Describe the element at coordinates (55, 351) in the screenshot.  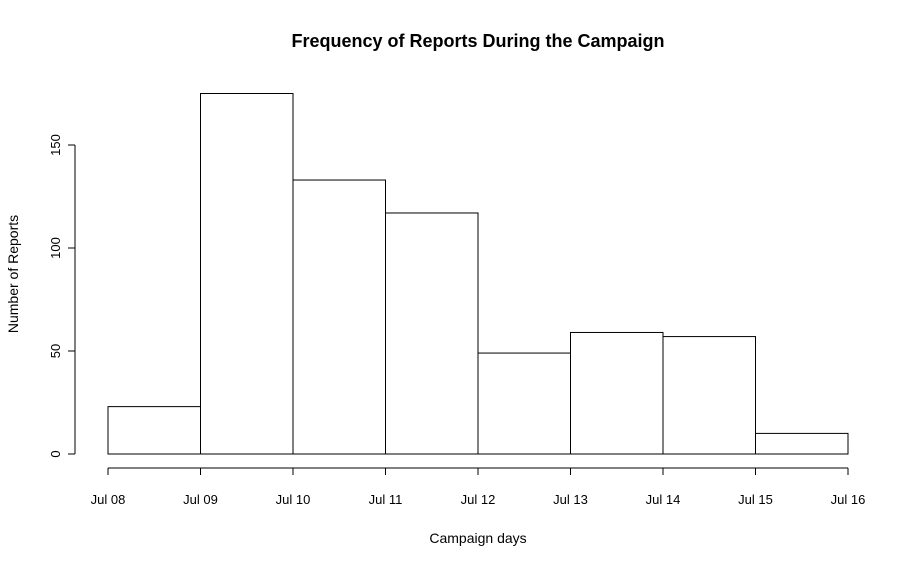
I see `y-tick-label: 50` at that location.